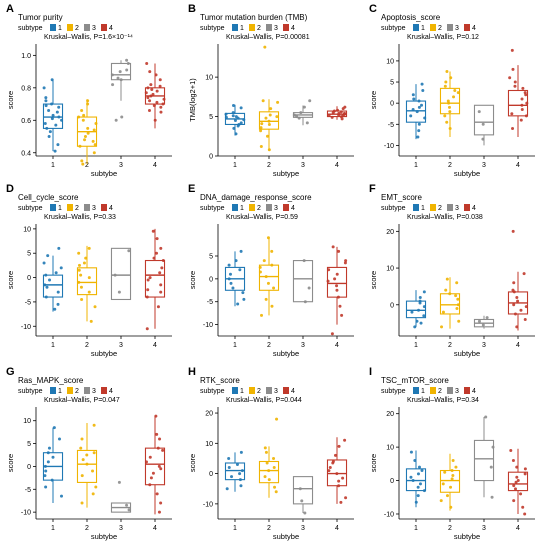  What do you see at coordinates (26, 153) in the screenshot?
I see `y-tick-label: 0.4` at bounding box center [26, 153].